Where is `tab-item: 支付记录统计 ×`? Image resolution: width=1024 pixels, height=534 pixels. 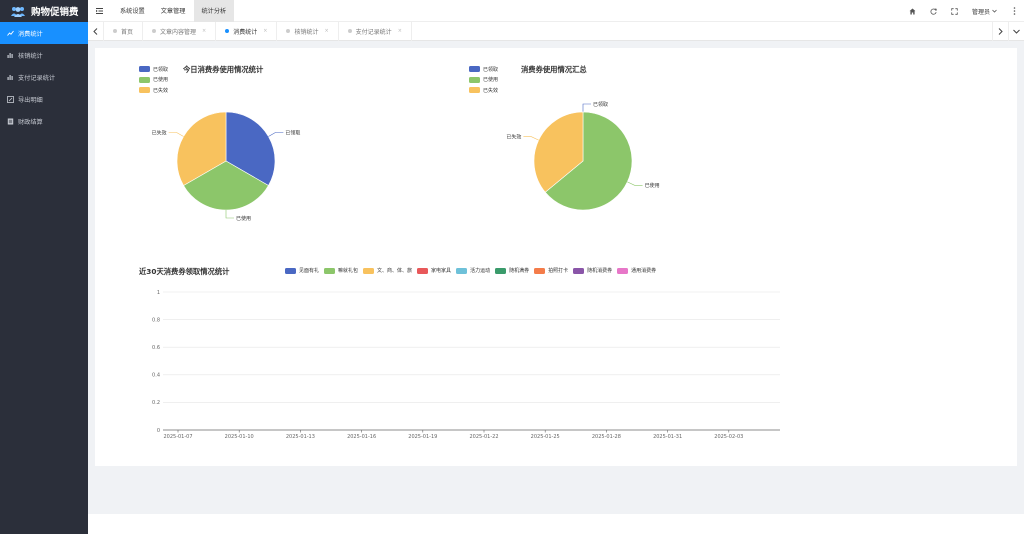
tab-item: 支付记录统计 × is located at coordinates (375, 31).